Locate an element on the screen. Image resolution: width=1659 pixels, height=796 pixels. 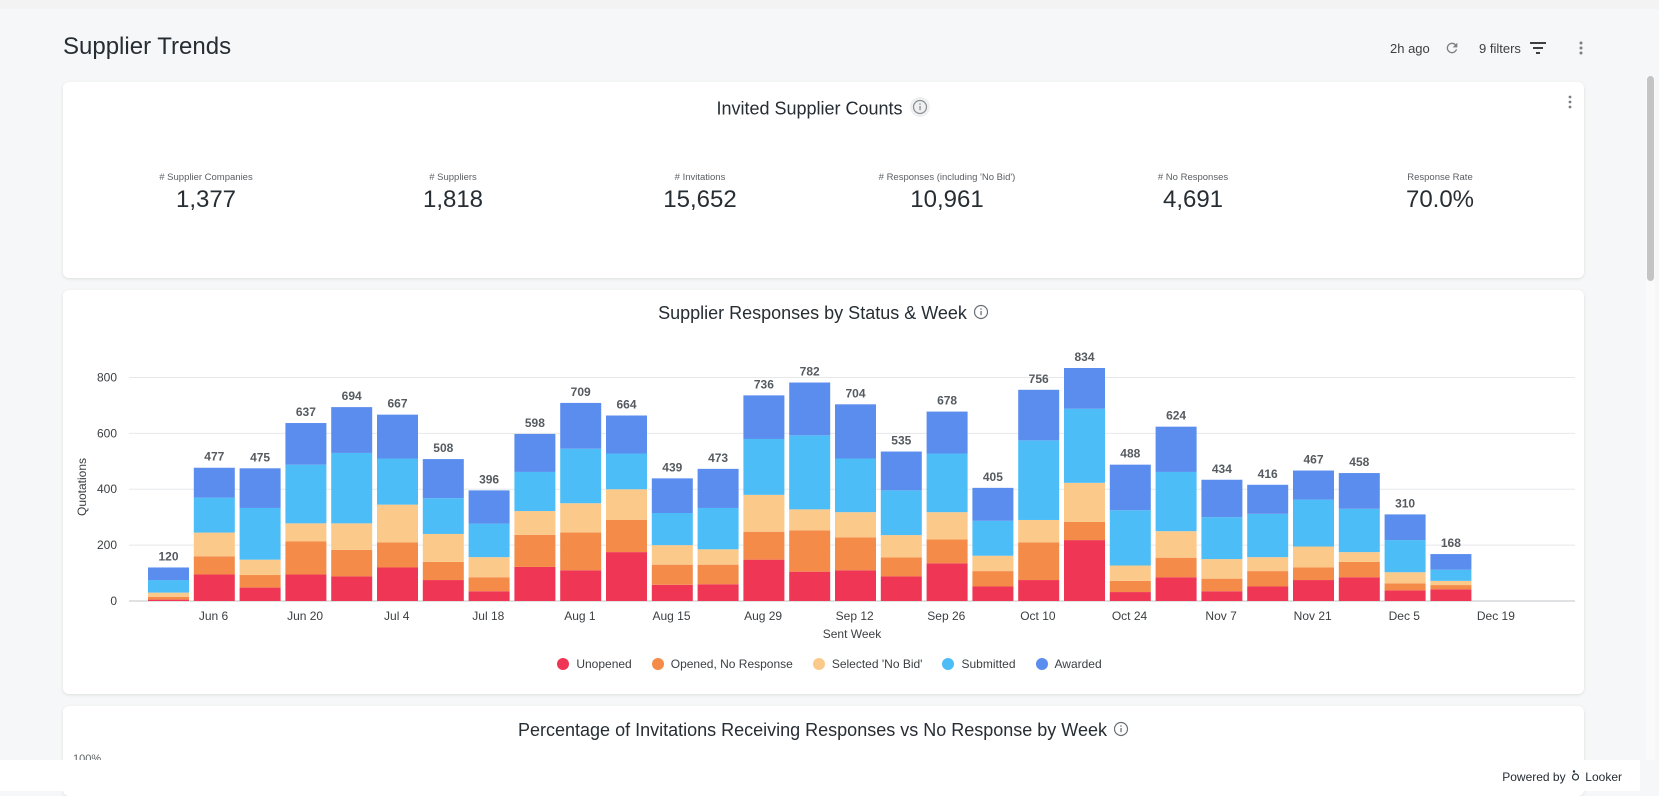
kpi-metric: # Responses (including 'No Bid') 10,961 is located at coordinates (947, 193).